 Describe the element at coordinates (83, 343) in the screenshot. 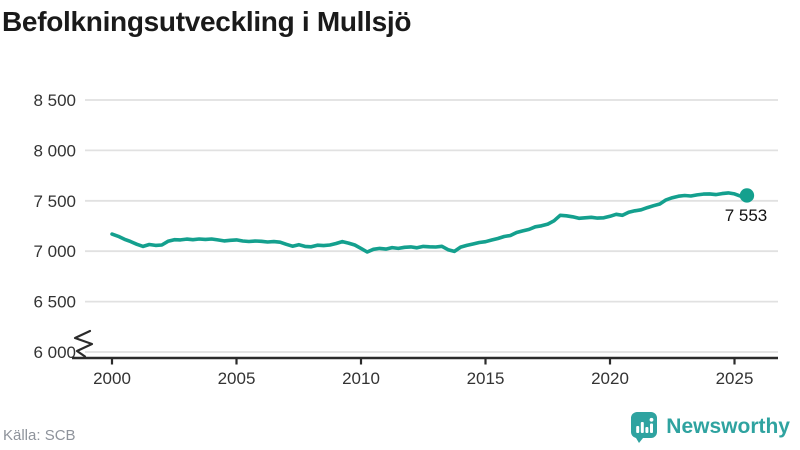

I see `y-axis-break-icon` at that location.